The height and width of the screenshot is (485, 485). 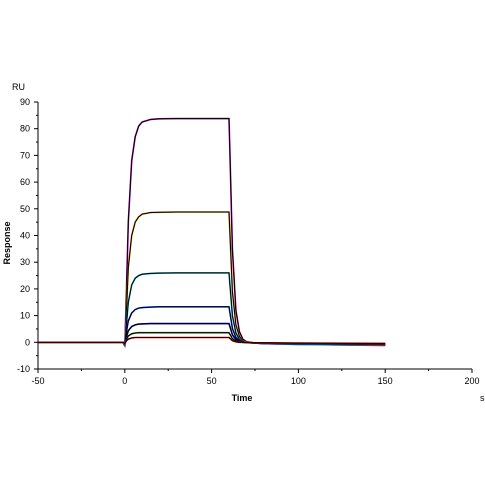 I want to click on y-tick-label: 80, so click(x=25, y=129).